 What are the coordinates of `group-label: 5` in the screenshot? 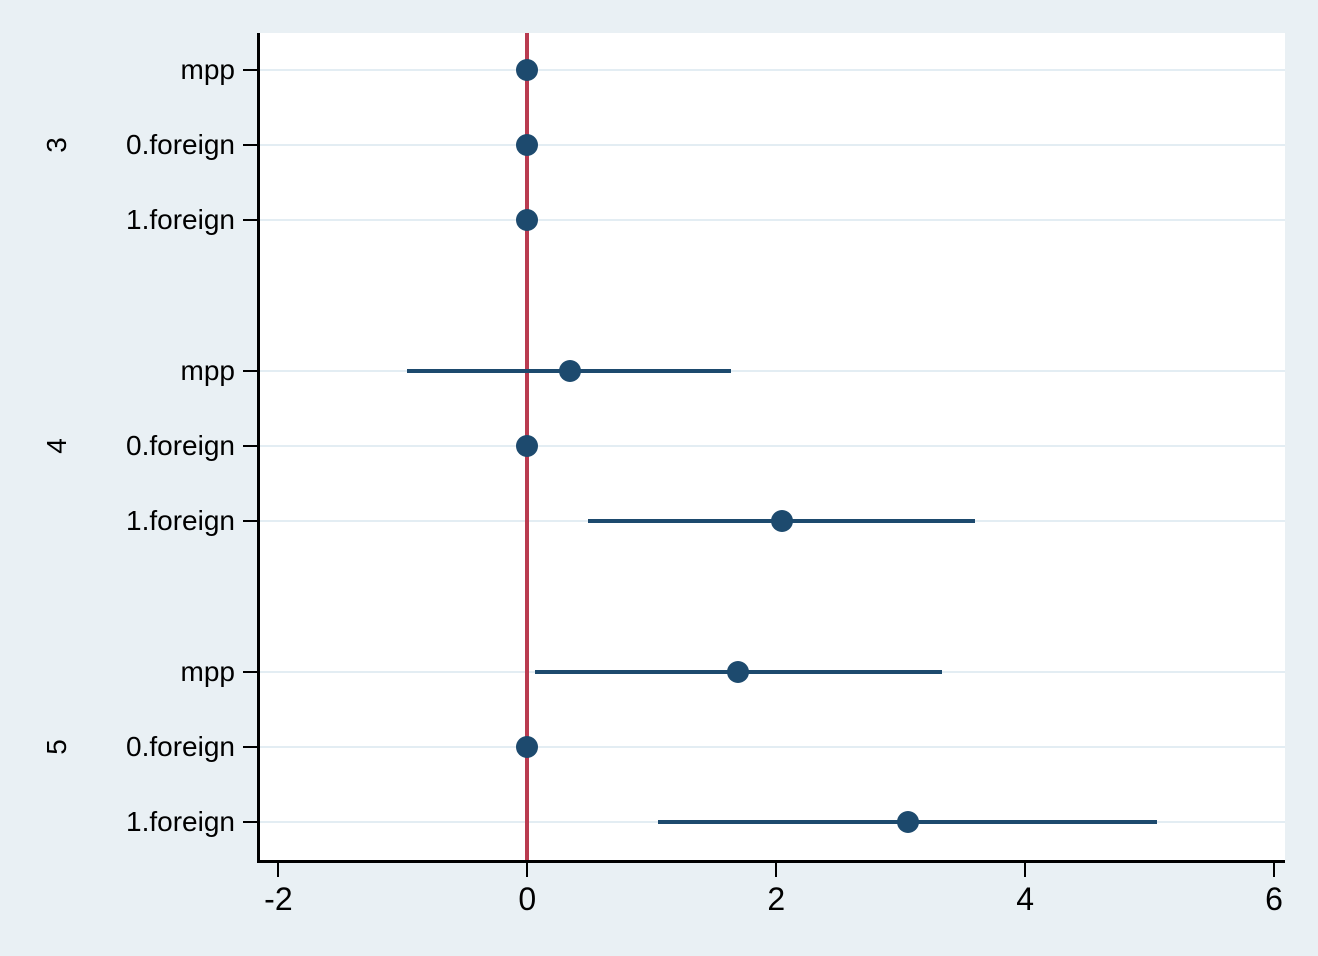 It's located at (56, 747).